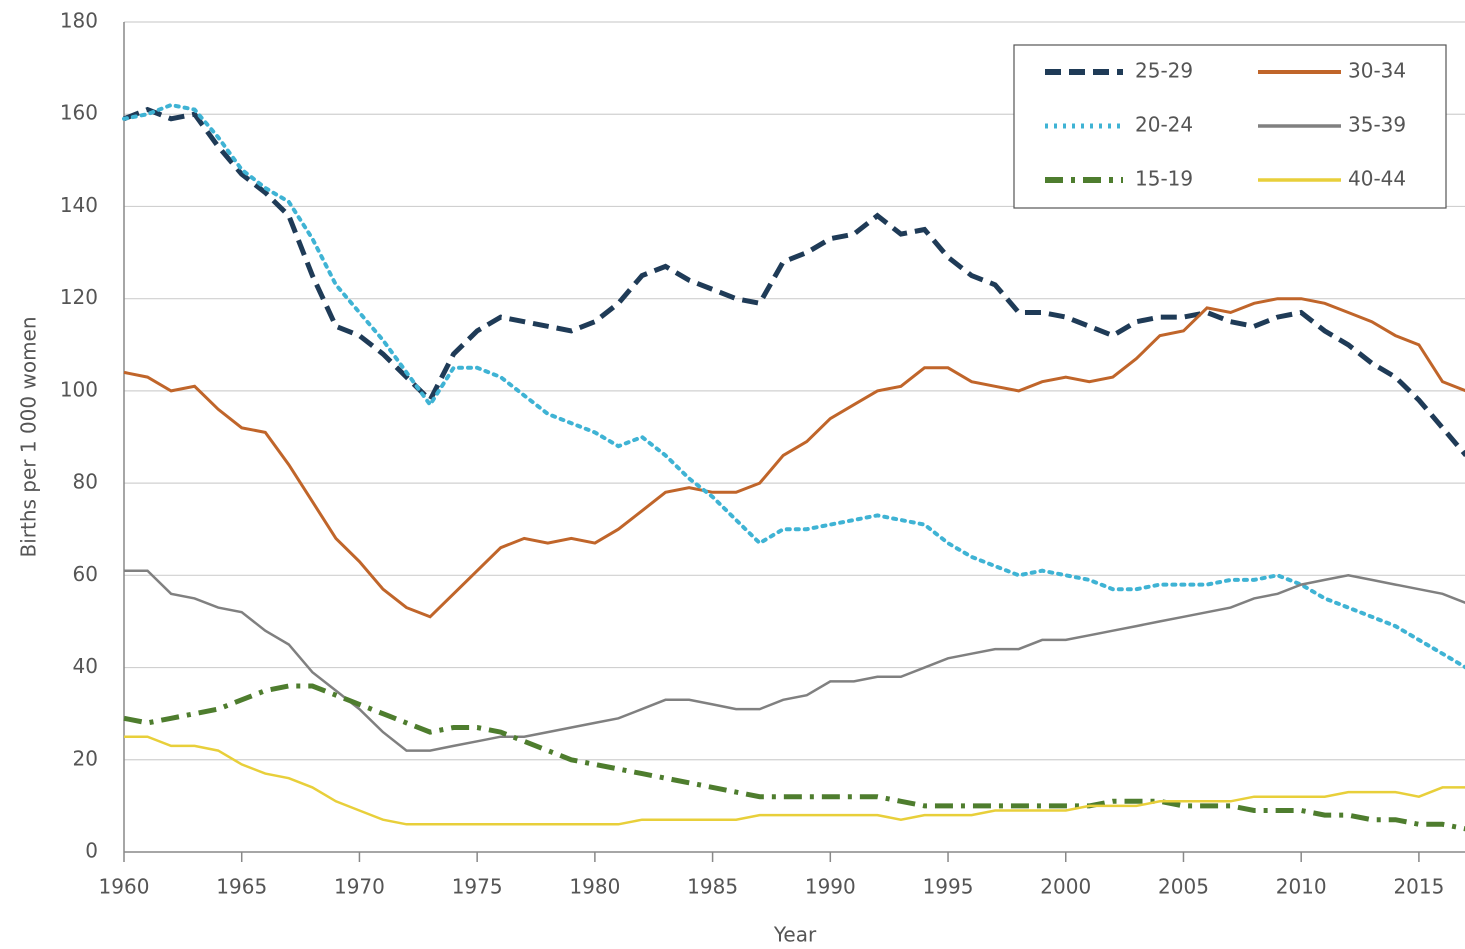 The image size is (1465, 949). What do you see at coordinates (79, 21) in the screenshot?
I see `y-tick-label: 180` at bounding box center [79, 21].